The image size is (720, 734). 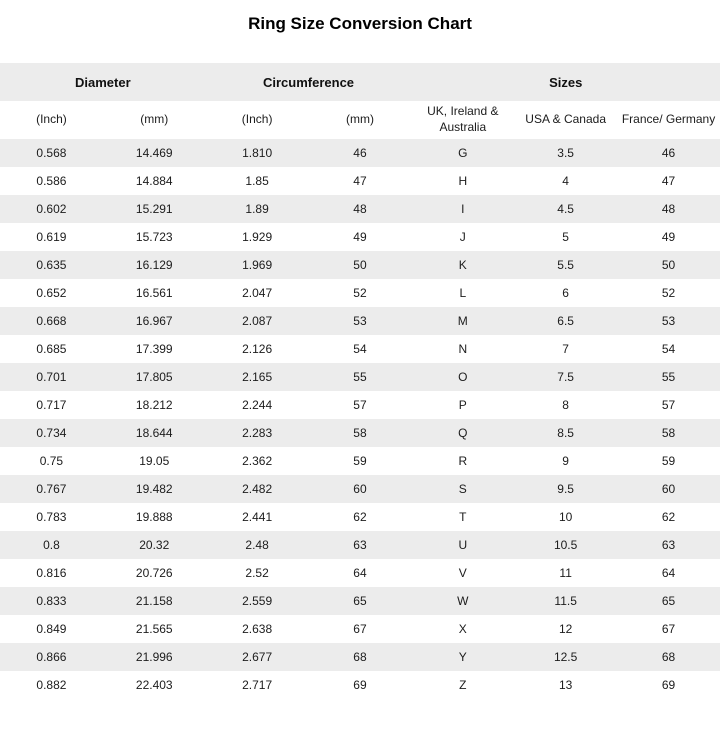 I want to click on group-header-sizes: Sizes, so click(x=565, y=82).